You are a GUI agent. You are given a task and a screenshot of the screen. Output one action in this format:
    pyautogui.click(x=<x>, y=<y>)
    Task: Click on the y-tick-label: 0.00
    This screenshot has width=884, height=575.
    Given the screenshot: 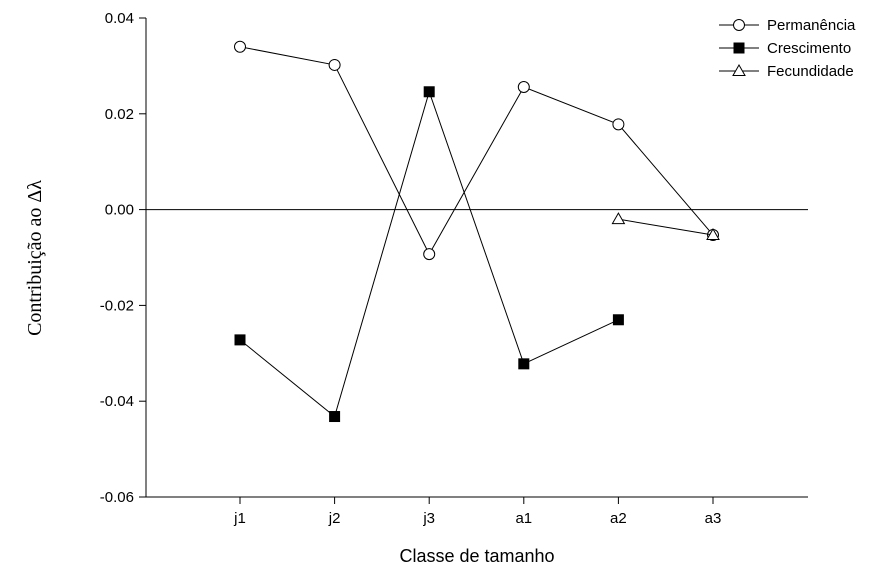 What is the action you would take?
    pyautogui.click(x=119, y=210)
    